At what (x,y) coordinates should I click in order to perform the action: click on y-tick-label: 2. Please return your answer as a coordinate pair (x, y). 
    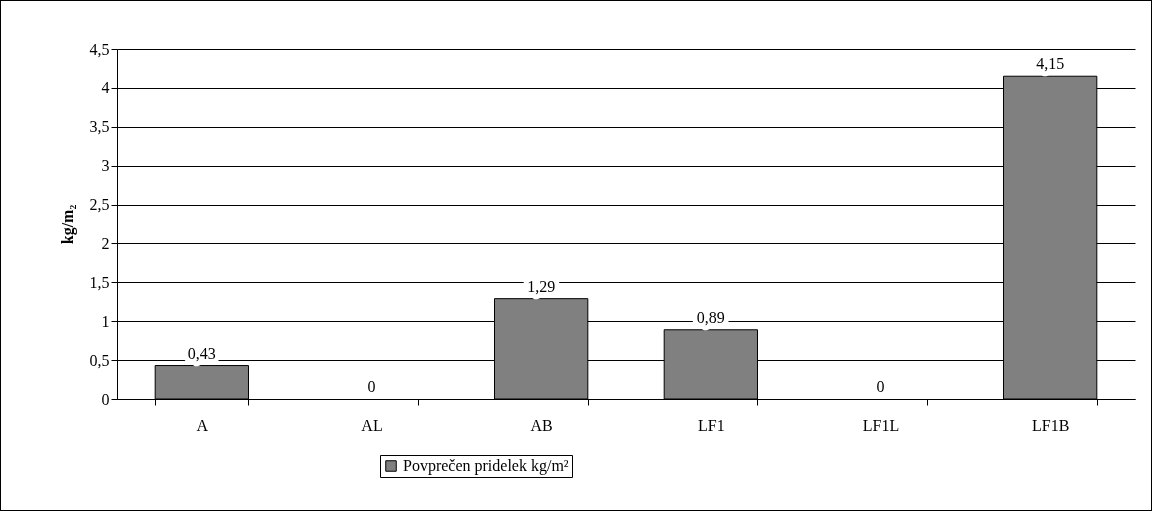
    Looking at the image, I should click on (105, 243).